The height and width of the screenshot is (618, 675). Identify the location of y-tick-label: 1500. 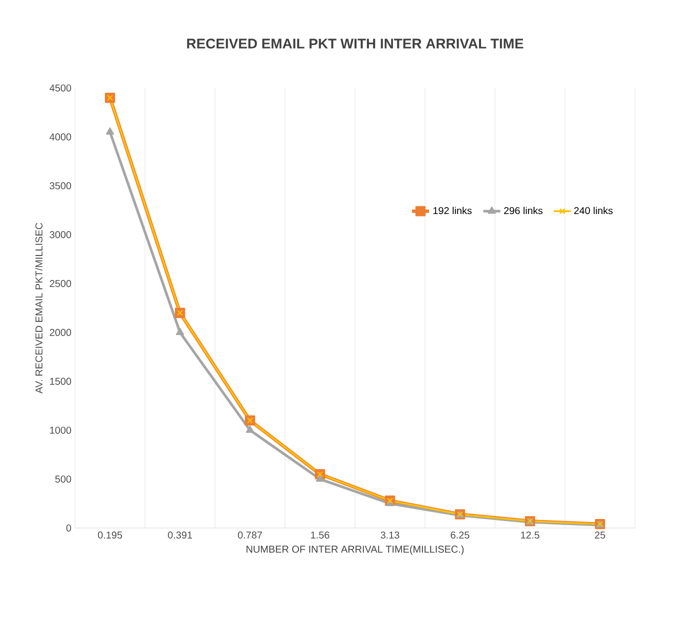
(61, 381).